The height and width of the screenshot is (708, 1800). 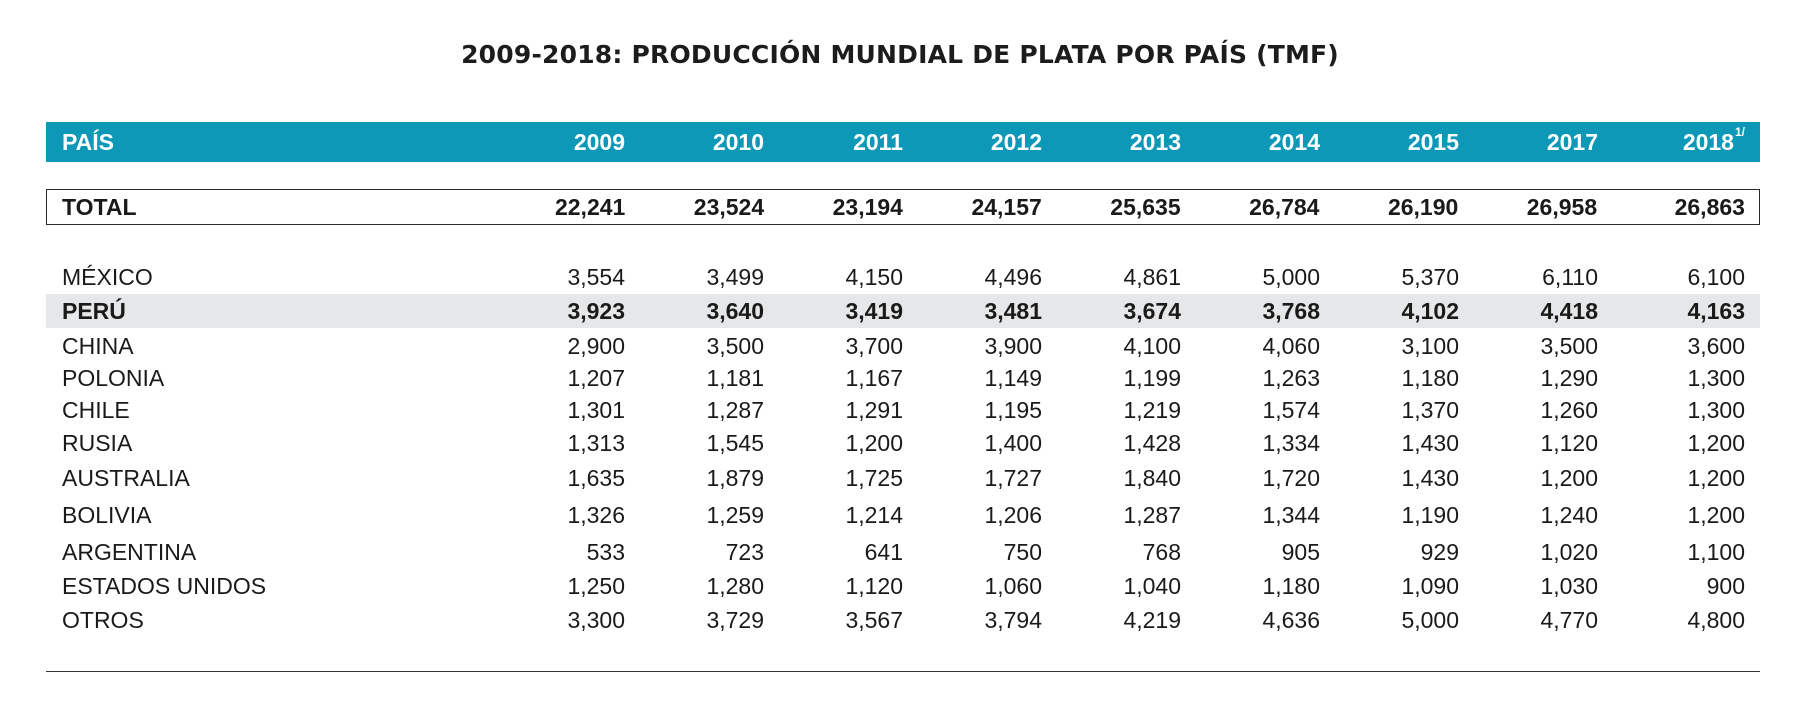 I want to click on production-value: 3,794, so click(x=1013, y=619).